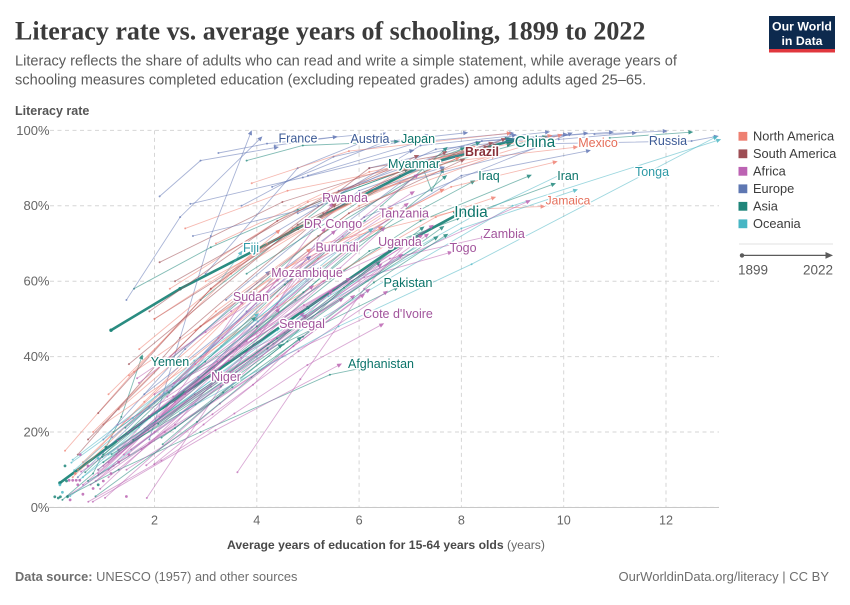  I want to click on svg-text: Tanzania, so click(404, 214).